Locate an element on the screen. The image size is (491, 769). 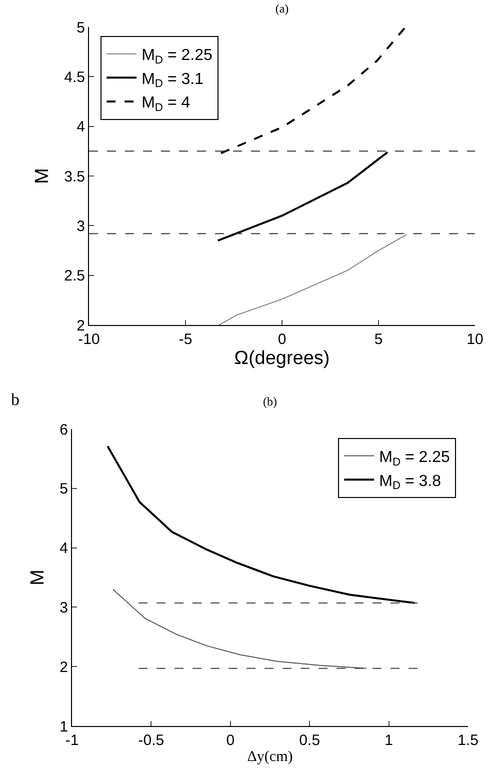
x-tick-label: 1 is located at coordinates (388, 740).